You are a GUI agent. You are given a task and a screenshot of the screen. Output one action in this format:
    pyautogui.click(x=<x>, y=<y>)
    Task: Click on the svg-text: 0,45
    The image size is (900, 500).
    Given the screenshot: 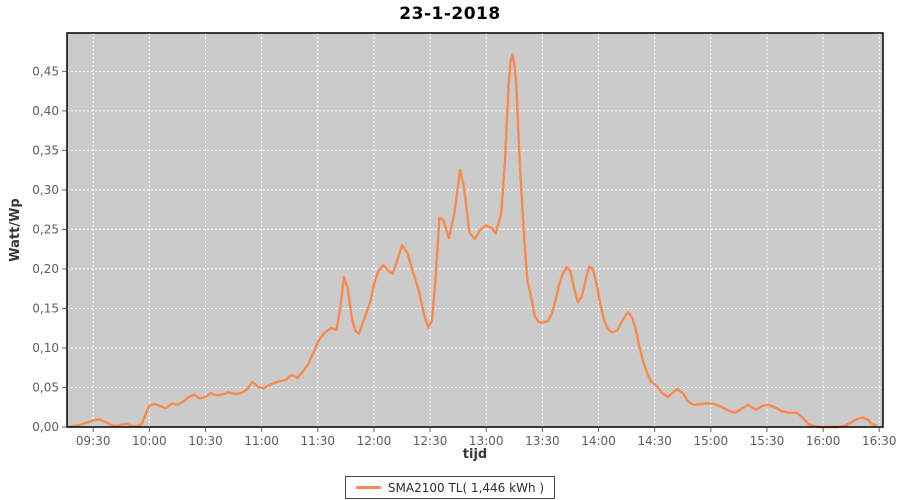 What is the action you would take?
    pyautogui.click(x=45, y=71)
    